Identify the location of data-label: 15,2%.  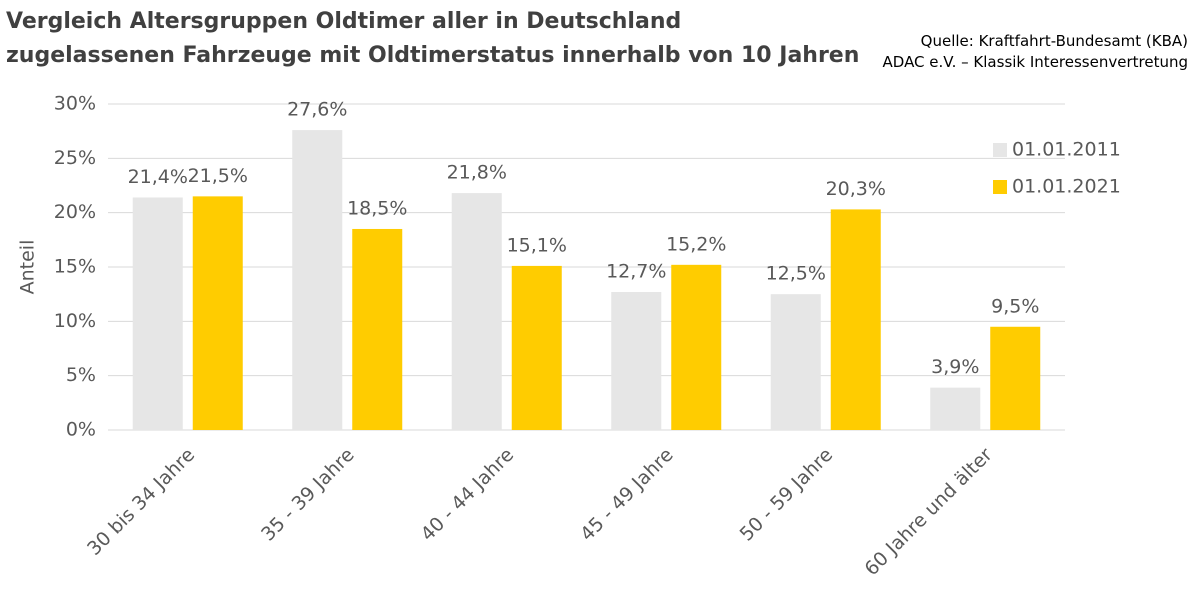
(696, 244).